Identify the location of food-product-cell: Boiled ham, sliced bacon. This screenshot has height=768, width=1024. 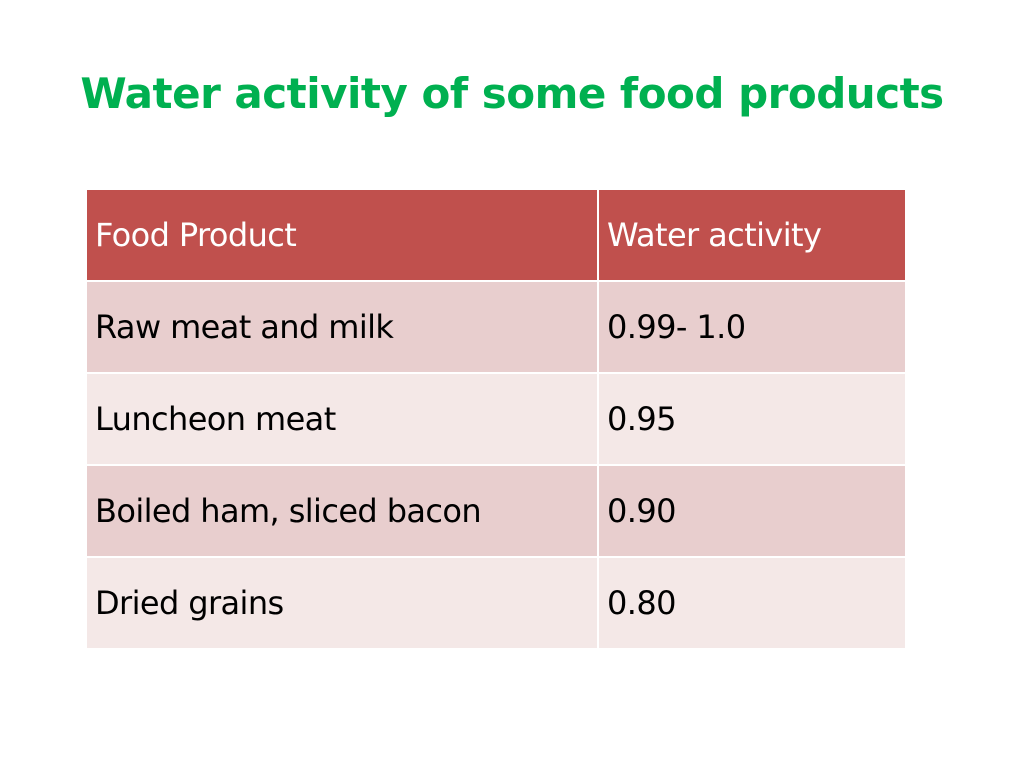
(342, 511).